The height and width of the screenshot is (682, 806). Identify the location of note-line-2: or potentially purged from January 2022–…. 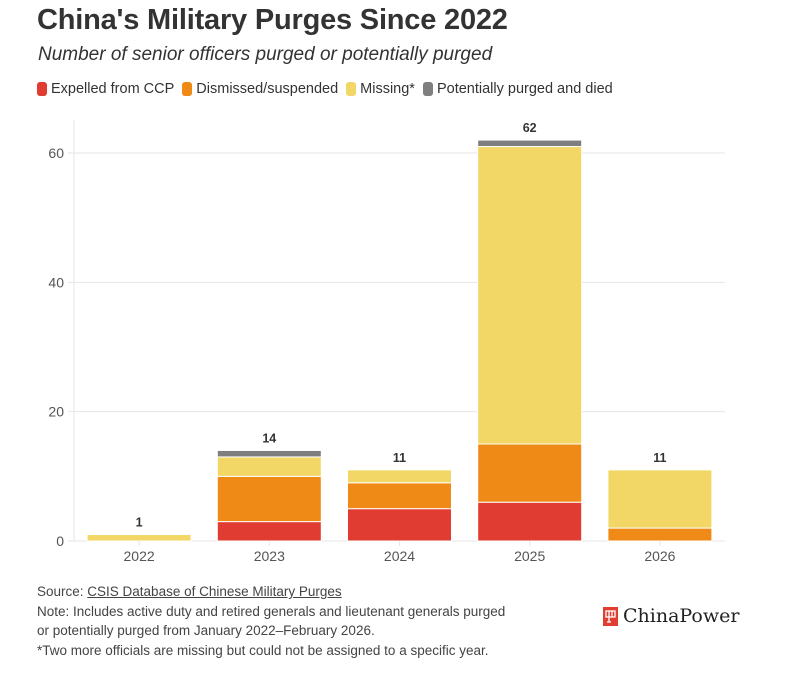
(206, 630).